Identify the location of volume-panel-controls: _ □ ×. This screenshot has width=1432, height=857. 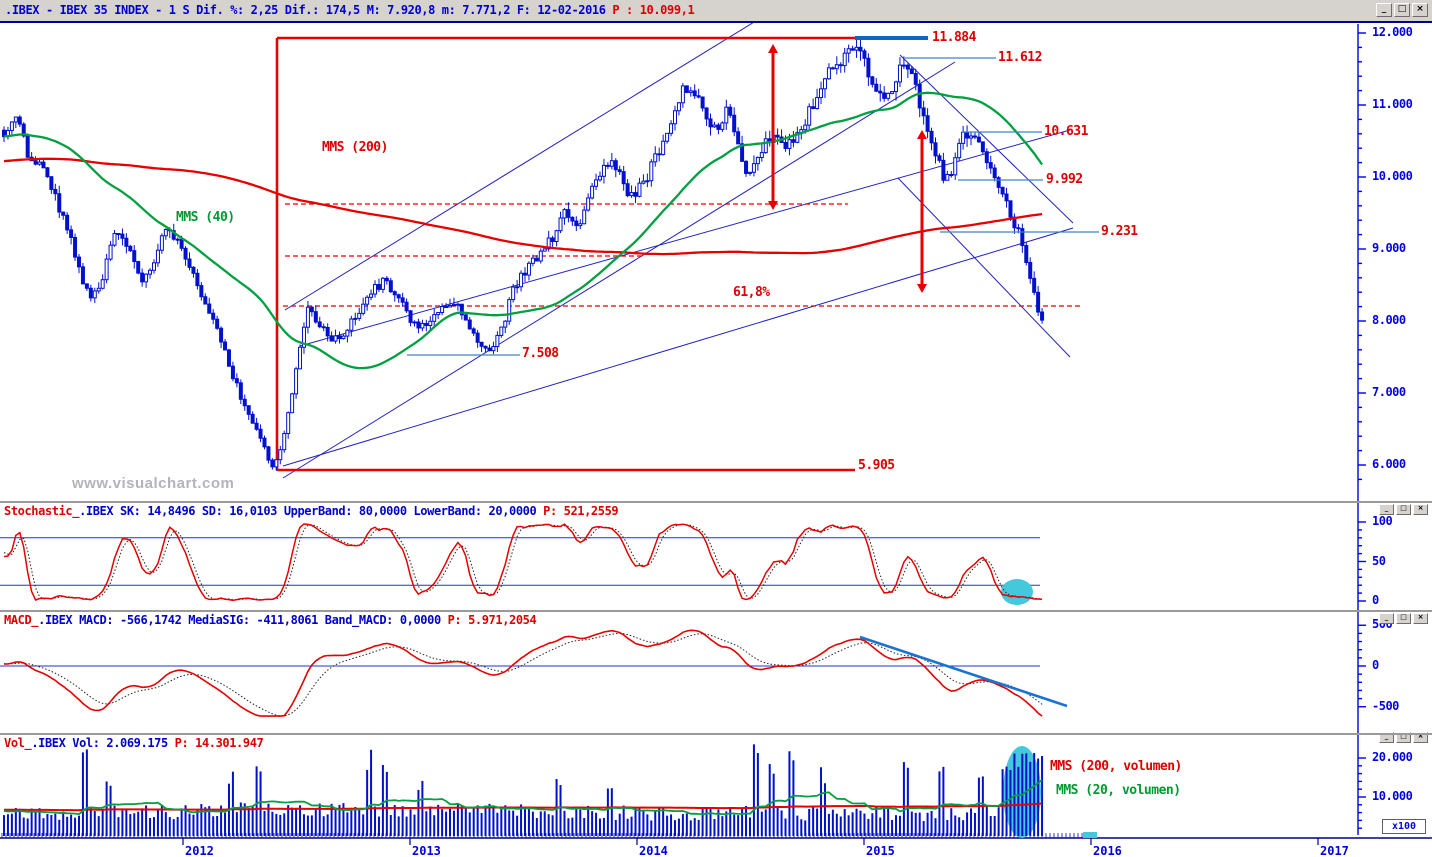
(1403, 737).